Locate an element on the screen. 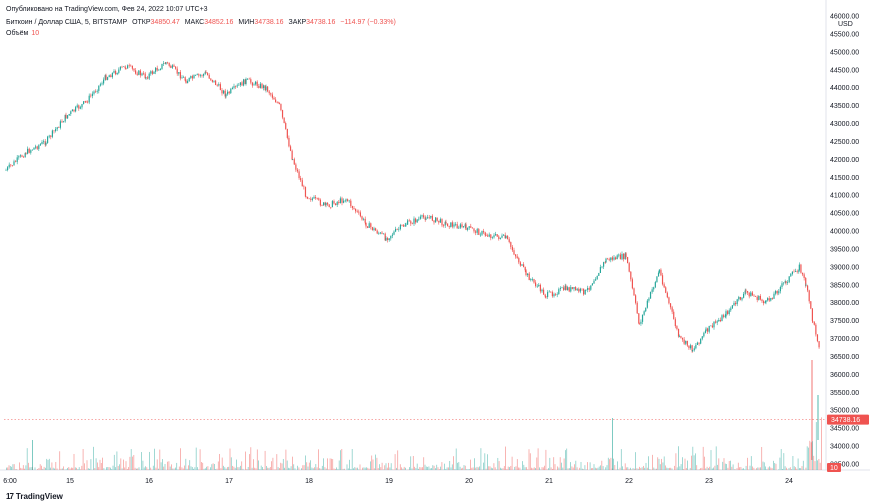 Image resolution: width=870 pixels, height=504 pixels. footer-brand: 17 TradingView is located at coordinates (34, 496).